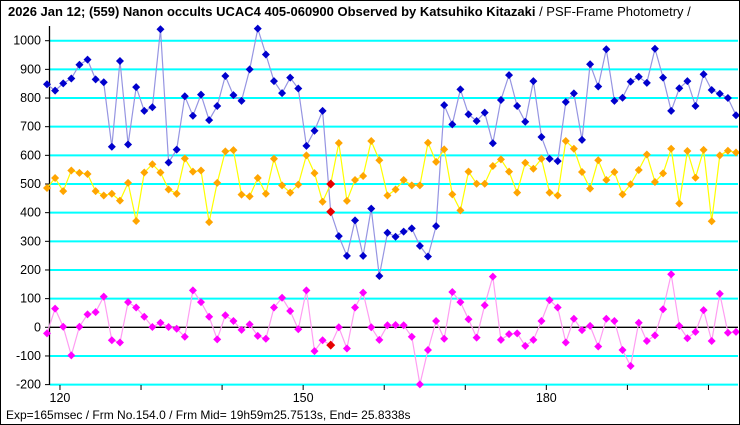 This screenshot has width=740, height=425. Describe the element at coordinates (28, 356) in the screenshot. I see `y-tick-label: -100` at that location.